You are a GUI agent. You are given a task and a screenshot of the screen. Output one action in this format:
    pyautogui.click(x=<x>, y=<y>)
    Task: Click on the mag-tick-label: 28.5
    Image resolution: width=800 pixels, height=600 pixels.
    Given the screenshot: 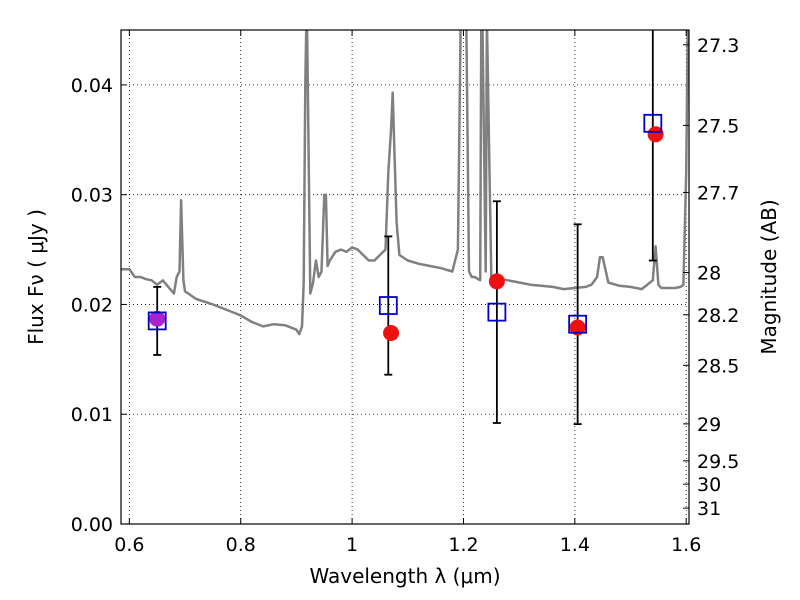 What is the action you would take?
    pyautogui.click(x=718, y=366)
    